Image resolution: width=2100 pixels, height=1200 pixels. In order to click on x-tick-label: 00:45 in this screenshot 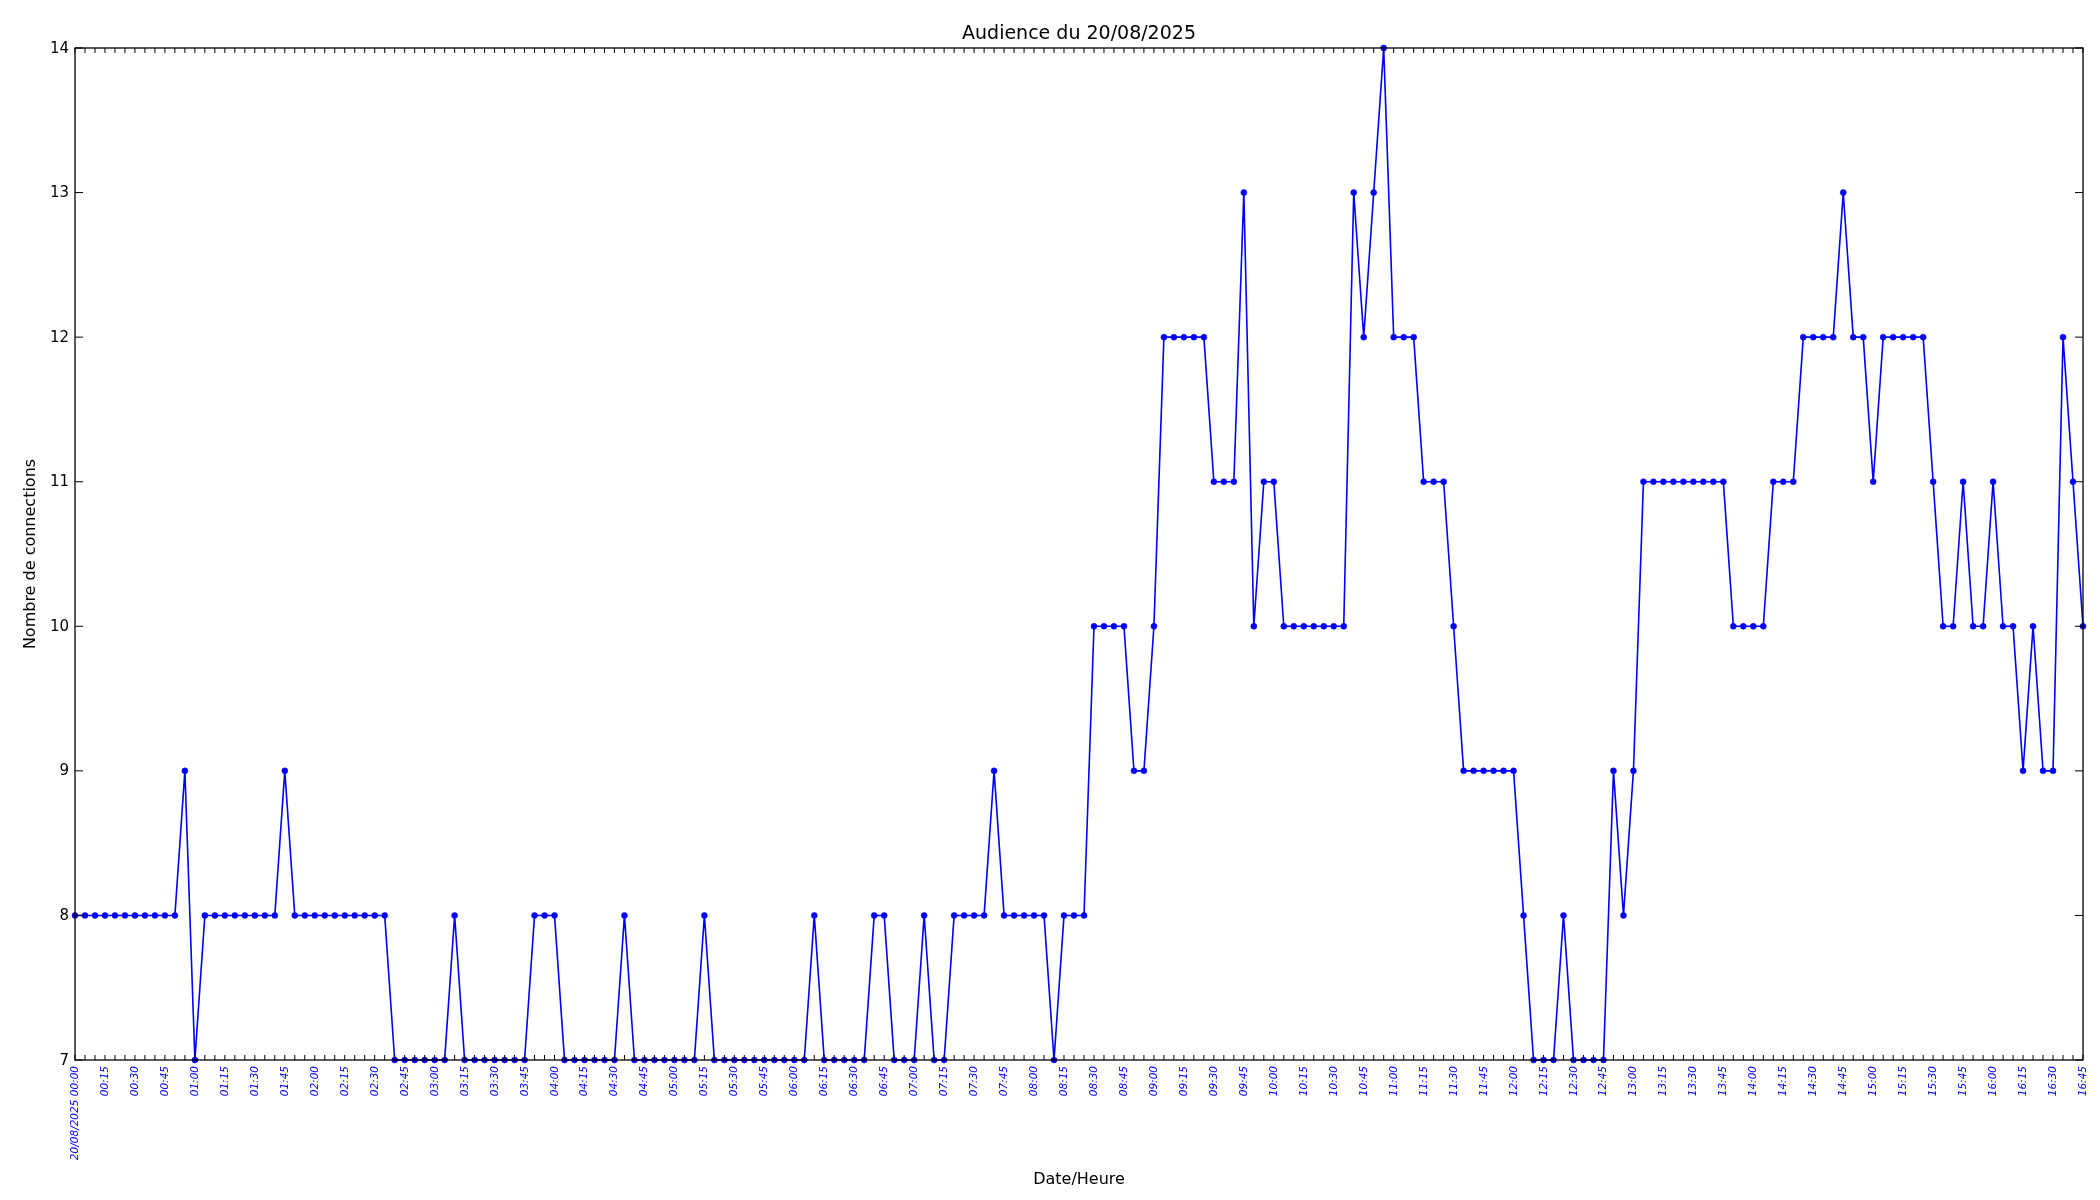, I will do `click(163, 1081)`.